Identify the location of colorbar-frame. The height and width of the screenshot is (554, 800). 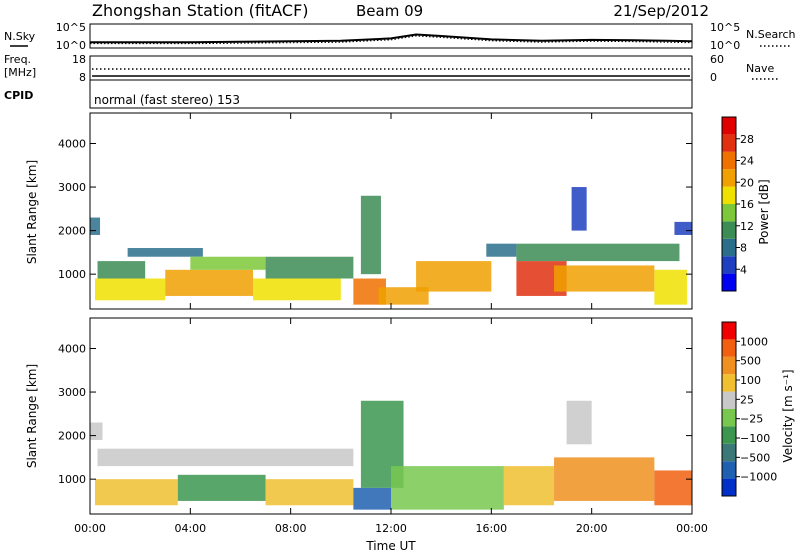
(729, 409).